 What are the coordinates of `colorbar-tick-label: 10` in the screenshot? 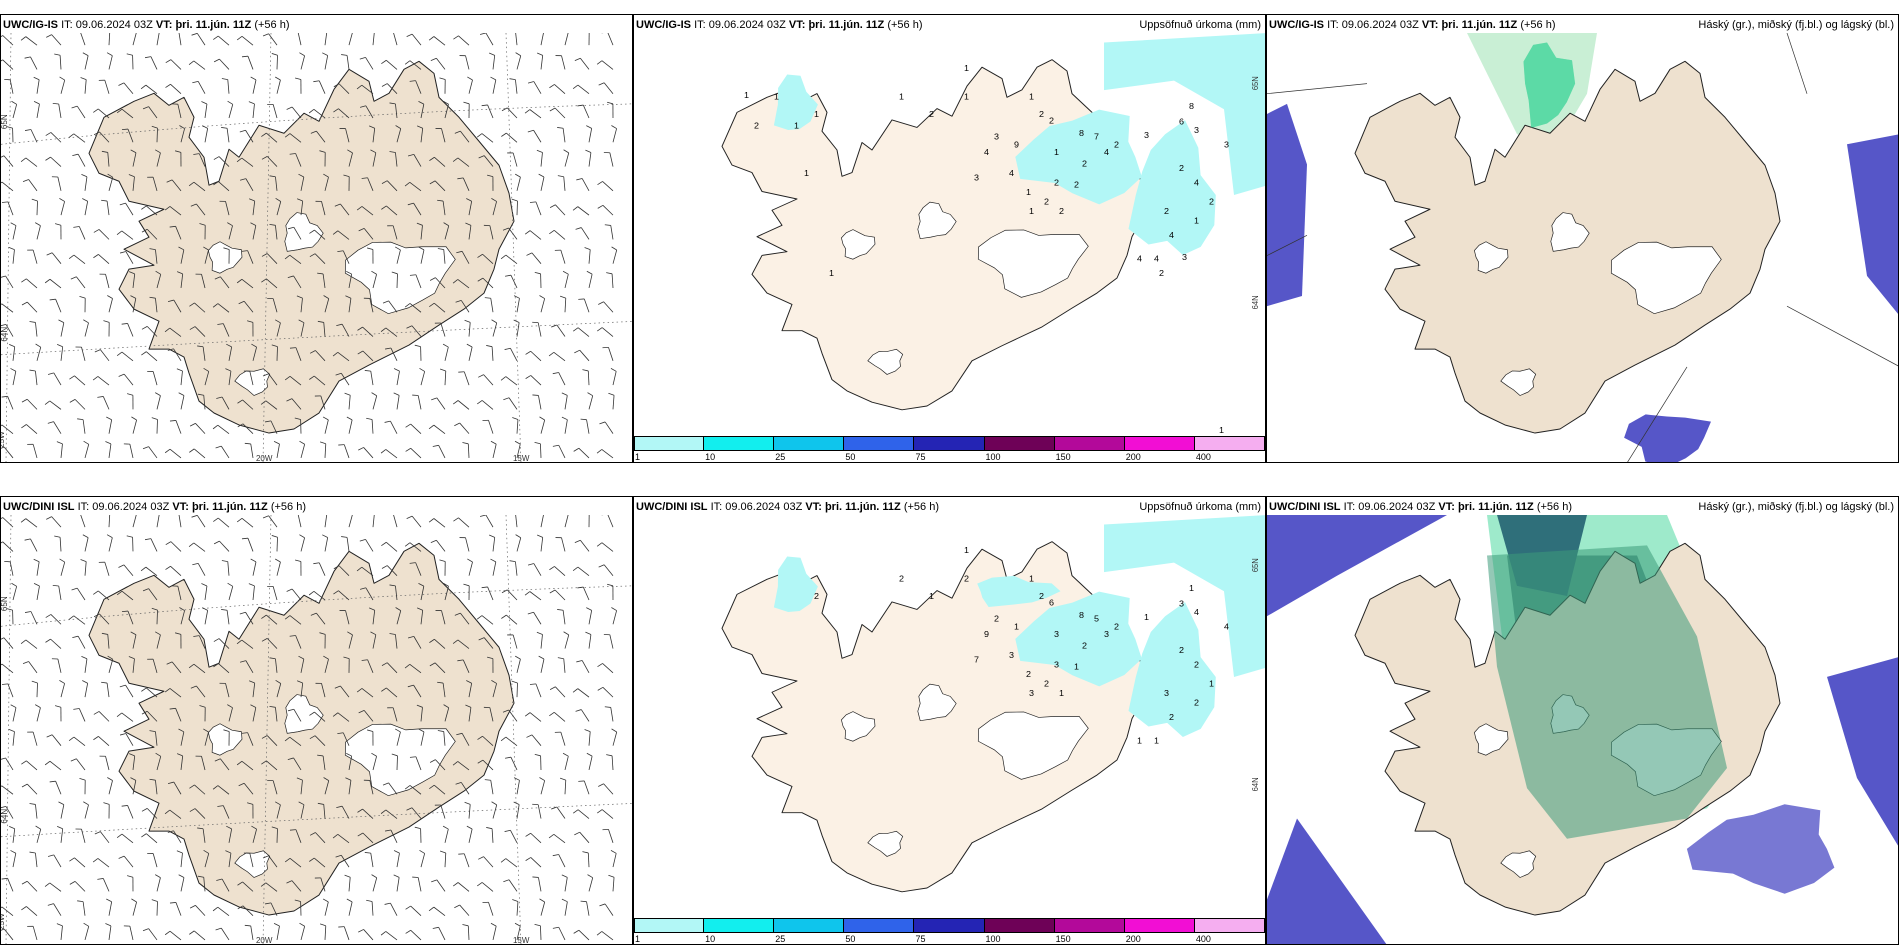 It's located at (710, 939).